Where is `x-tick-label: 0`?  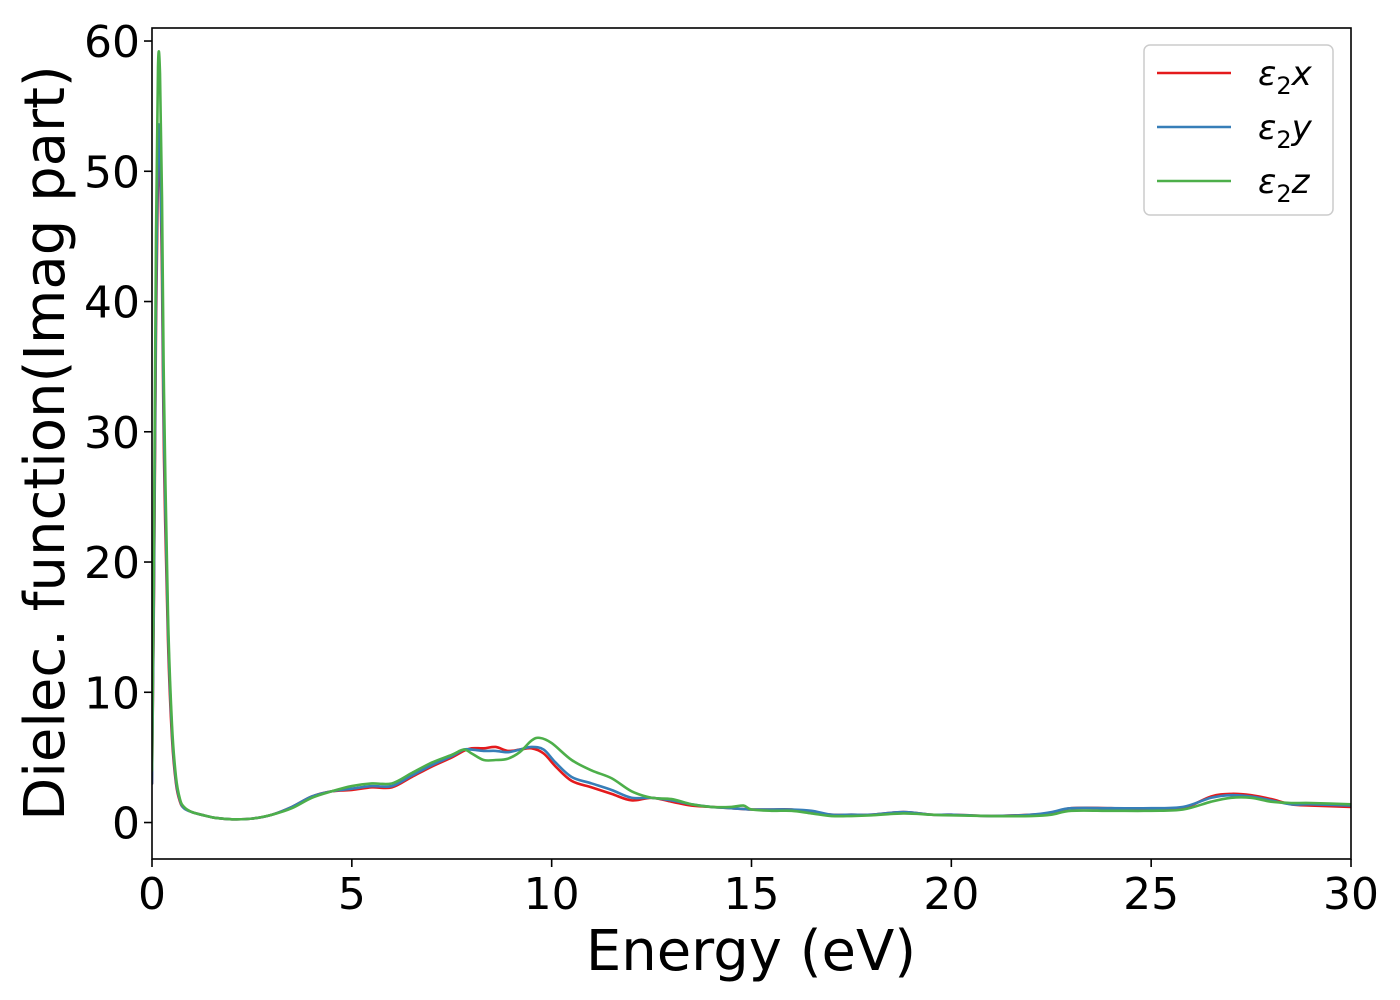 x-tick-label: 0 is located at coordinates (152, 894).